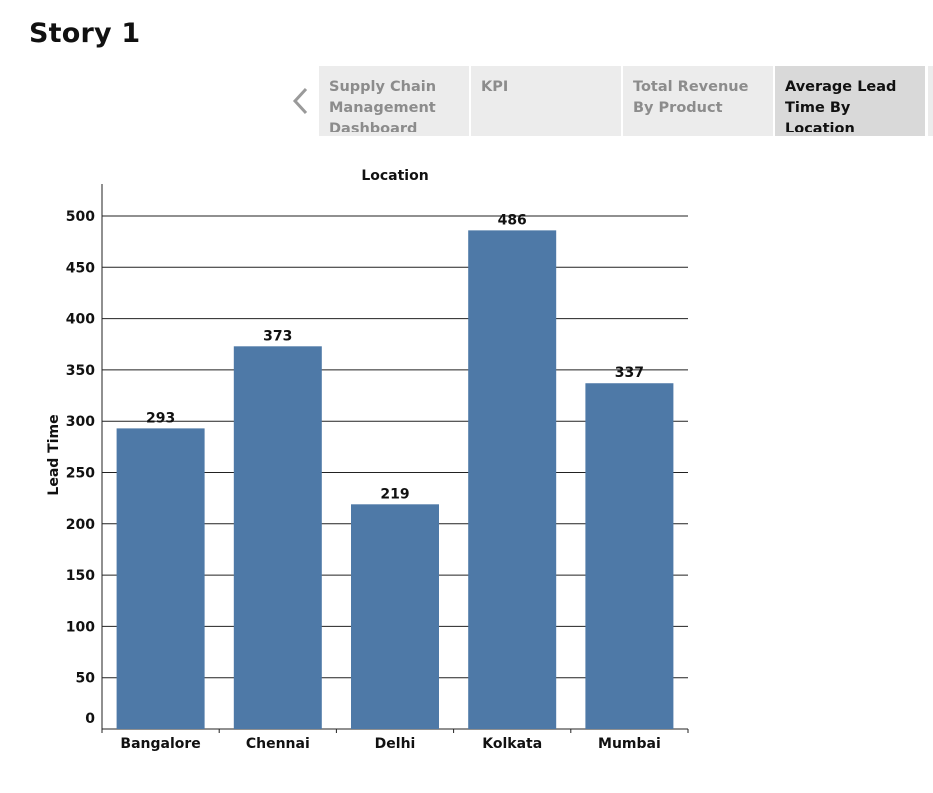 This screenshot has height=793, width=933. What do you see at coordinates (841, 105) in the screenshot?
I see `tab-label: Average Lead Time By Location` at bounding box center [841, 105].